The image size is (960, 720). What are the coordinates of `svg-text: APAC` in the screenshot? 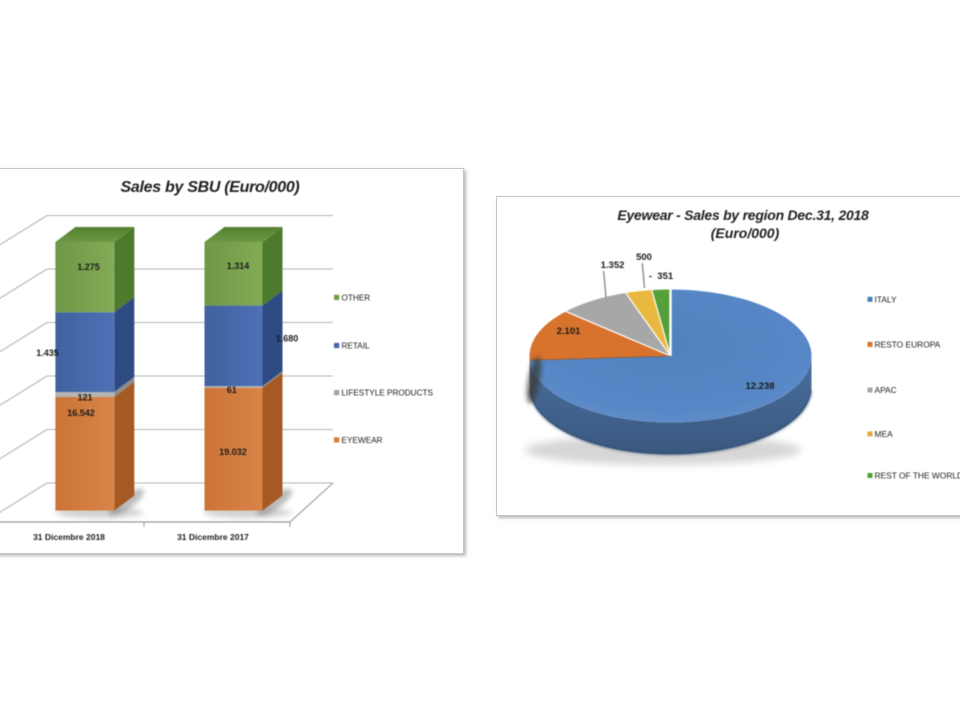 It's located at (886, 390).